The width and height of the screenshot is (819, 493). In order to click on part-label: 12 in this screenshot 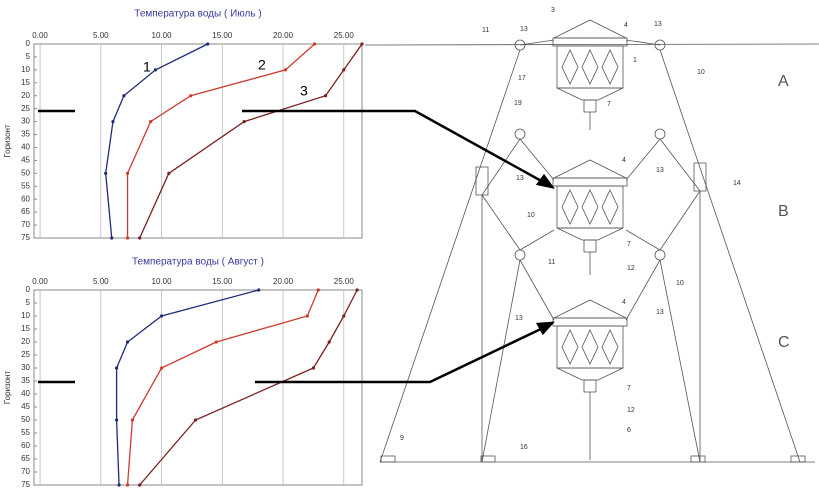, I will do `click(631, 268)`.